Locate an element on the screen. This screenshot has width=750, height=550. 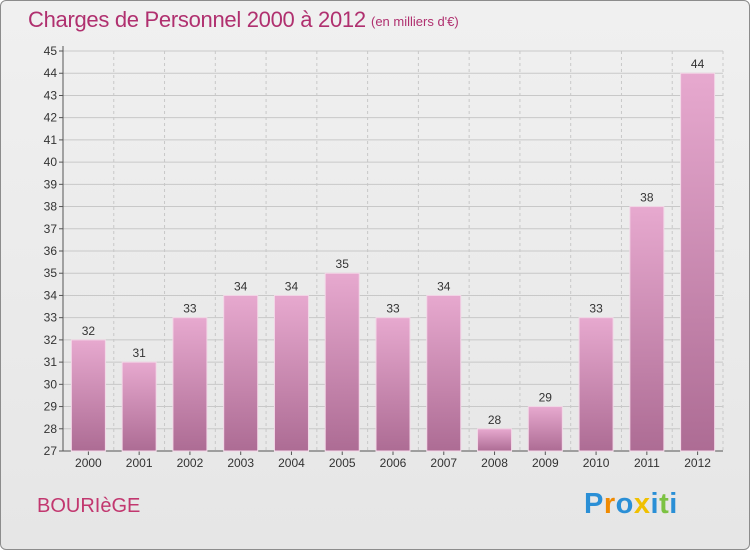
y-tick-label: 29 is located at coordinates (51, 407).